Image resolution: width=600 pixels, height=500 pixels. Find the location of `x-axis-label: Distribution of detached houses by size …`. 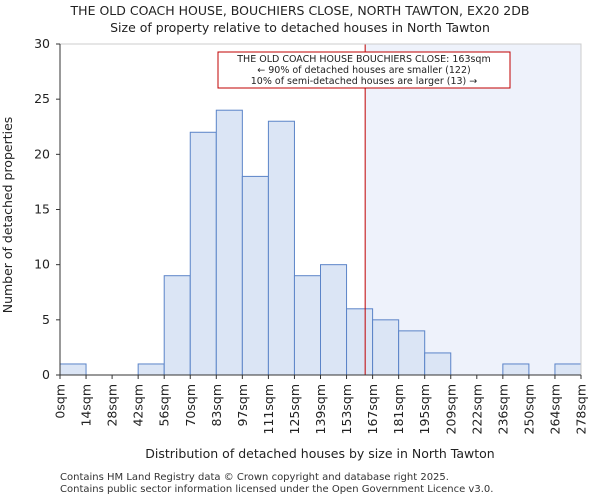

x-axis-label: Distribution of detached houses by size … is located at coordinates (319, 453).